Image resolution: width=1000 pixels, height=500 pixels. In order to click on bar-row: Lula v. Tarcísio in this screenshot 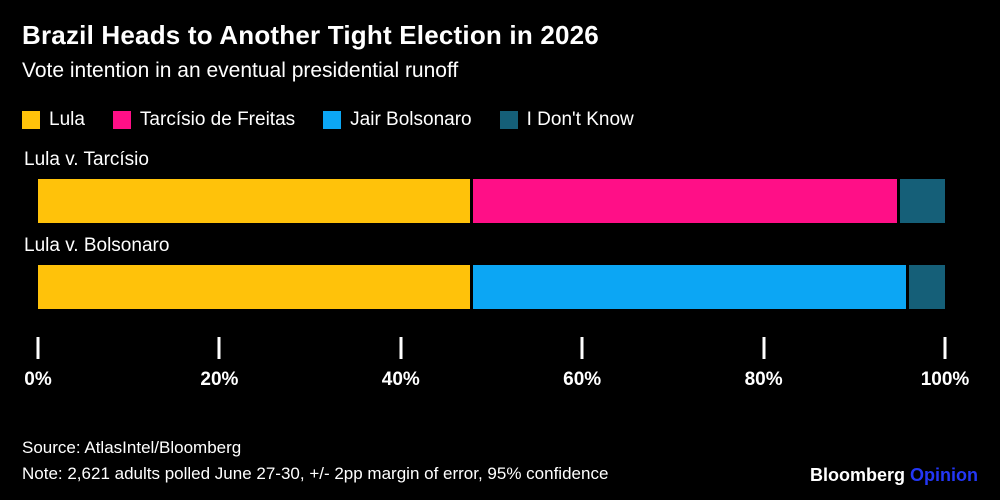, I will do `click(484, 186)`.